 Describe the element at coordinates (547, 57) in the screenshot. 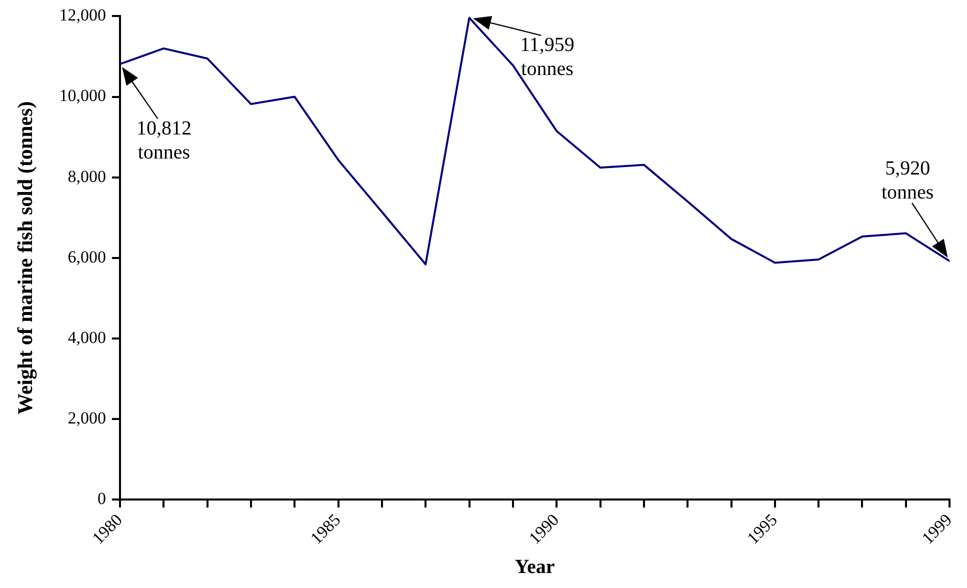

I see `annotation: 11,959 tonnes` at that location.